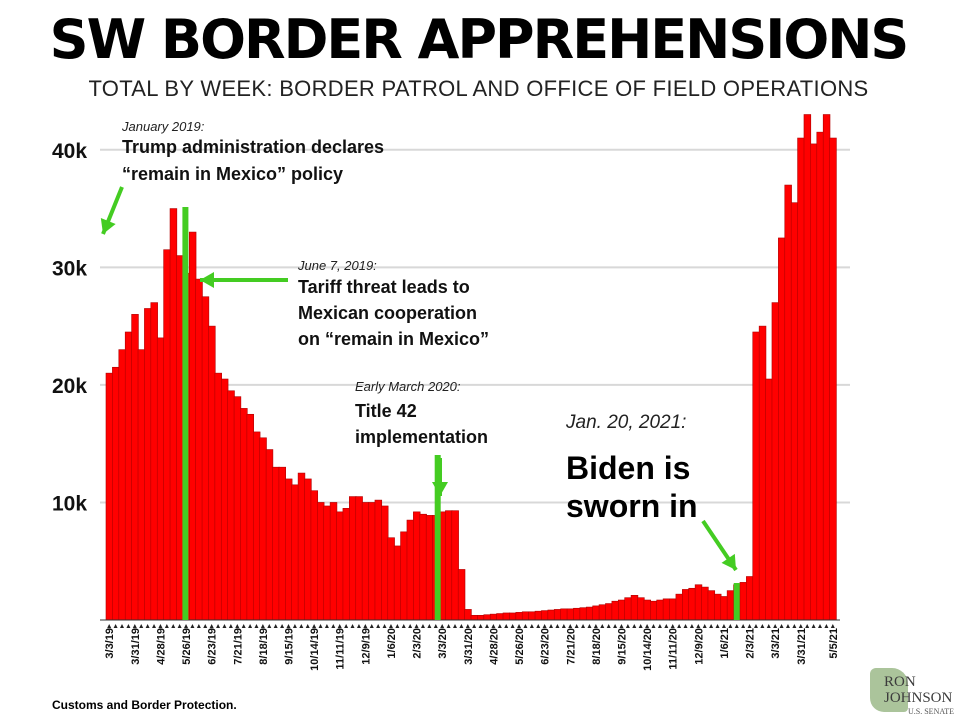 This screenshot has height=719, width=957. Describe the element at coordinates (725, 643) in the screenshot. I see `x-tick-label: 1/6/21` at that location.